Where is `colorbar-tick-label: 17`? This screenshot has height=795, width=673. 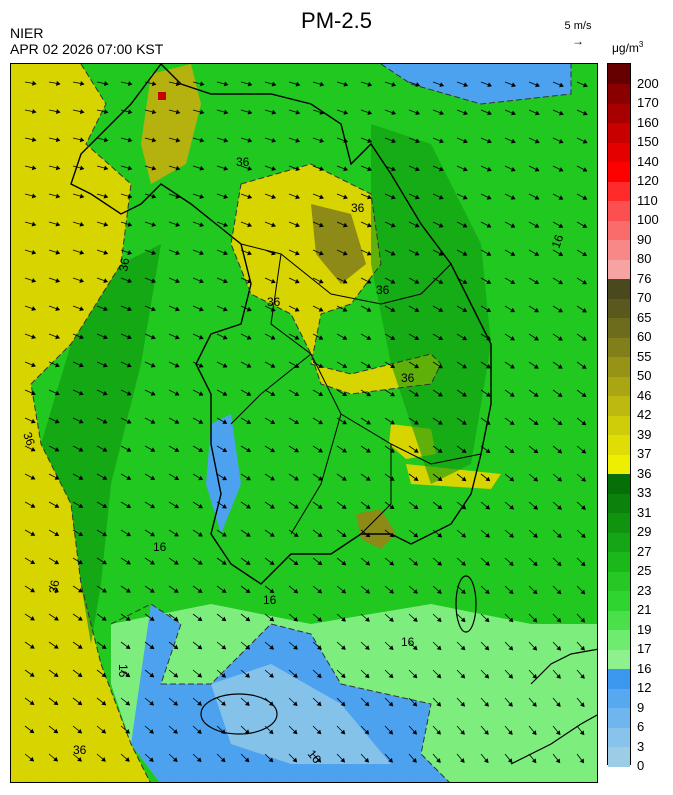
colorbar-tick-label: 17 is located at coordinates (644, 648).